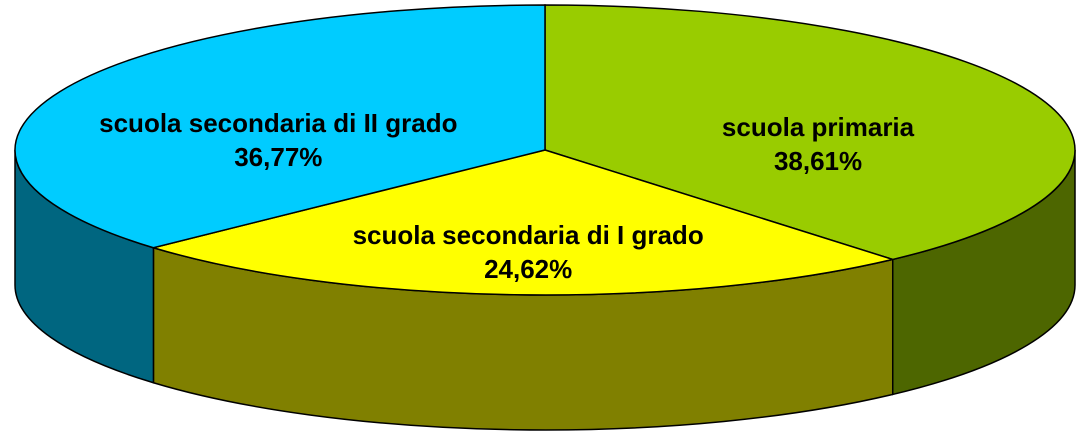 This screenshot has width=1076, height=435. Describe the element at coordinates (278, 140) in the screenshot. I see `slice-label: scuola secondaria di II grado 36,77%` at that location.